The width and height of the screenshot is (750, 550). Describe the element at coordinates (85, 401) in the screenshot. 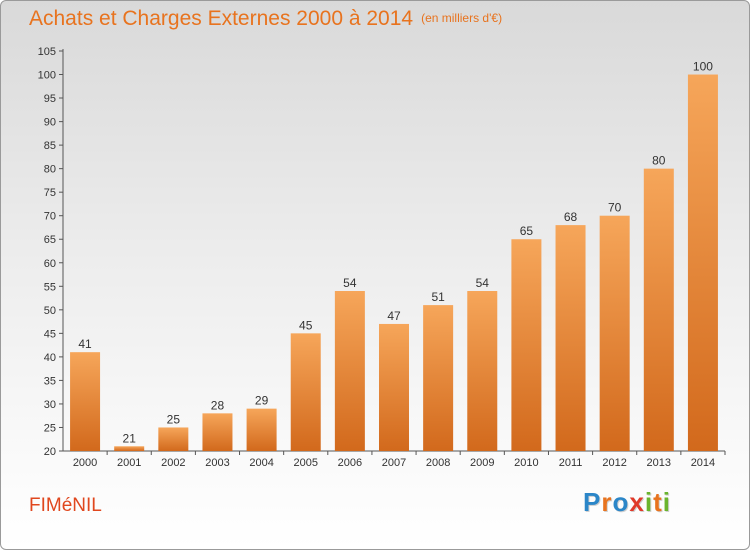

I see `bar-2000` at that location.